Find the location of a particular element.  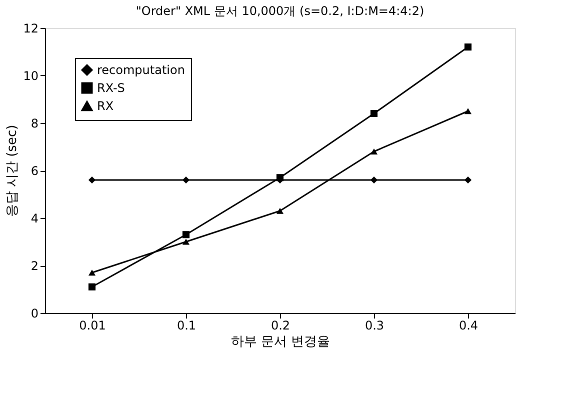

y-axis-title: 응답 시간 (sec) is located at coordinates (12, 171).